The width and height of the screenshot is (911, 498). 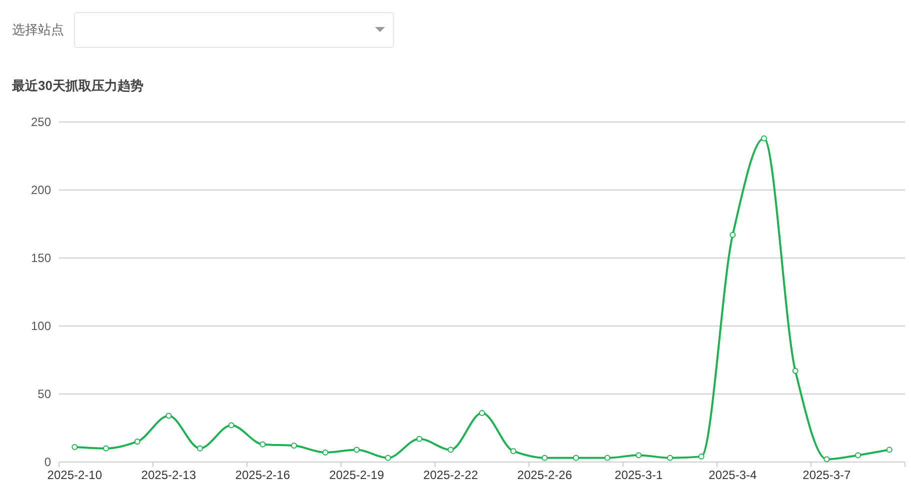 I want to click on text: 选择站点, so click(x=38, y=29).